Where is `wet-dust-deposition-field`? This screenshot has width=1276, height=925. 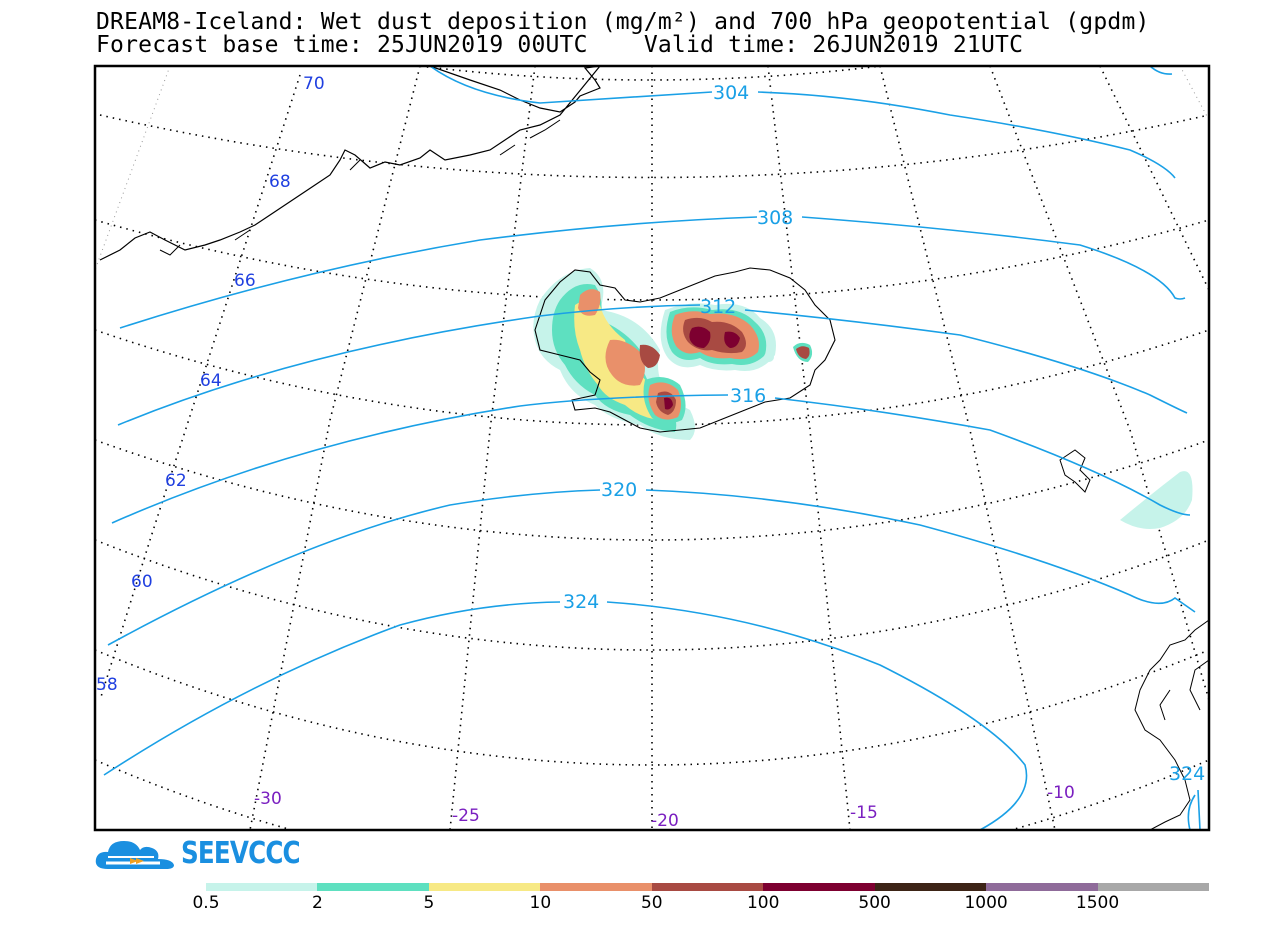 wet-dust-deposition-field is located at coordinates (863, 398).